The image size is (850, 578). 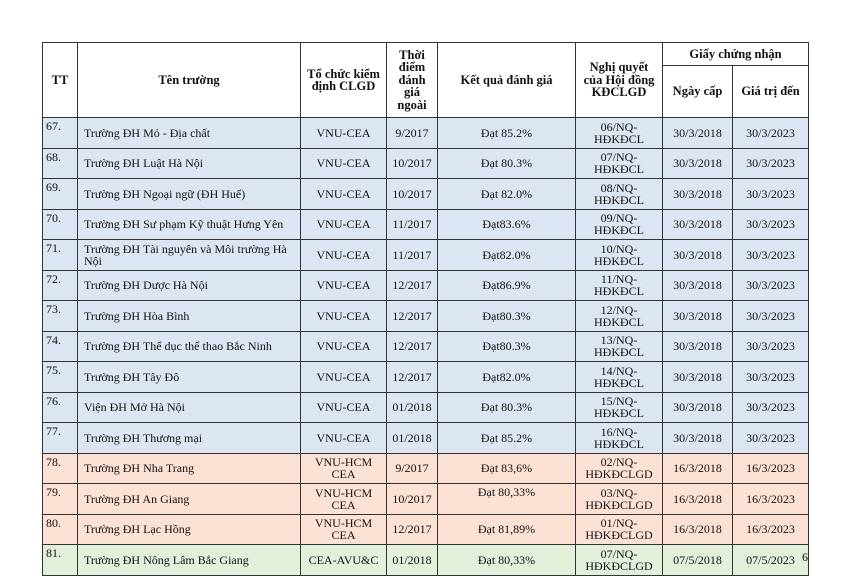 I want to click on cell-name: Viện ĐH Mở Hà Nội, so click(x=189, y=407).